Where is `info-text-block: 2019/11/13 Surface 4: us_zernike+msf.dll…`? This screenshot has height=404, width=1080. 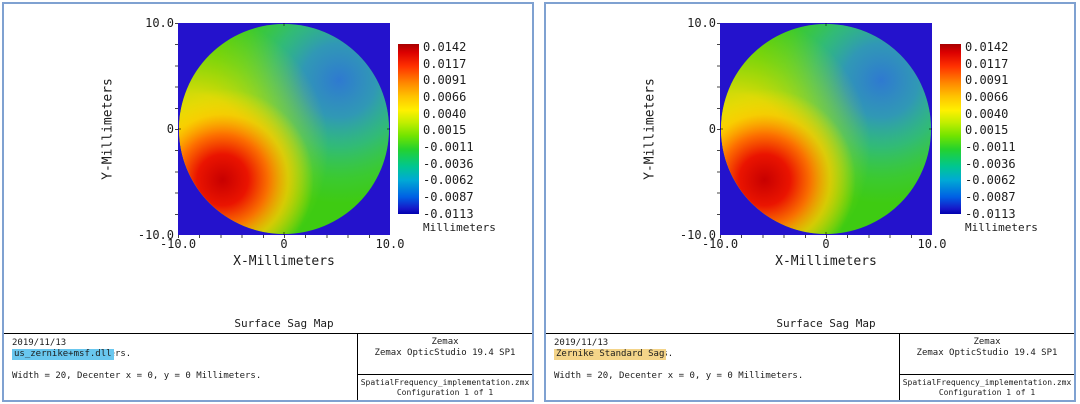 info-text-block: 2019/11/13 Surface 4: us_zernike+msf.dll… is located at coordinates (182, 360).